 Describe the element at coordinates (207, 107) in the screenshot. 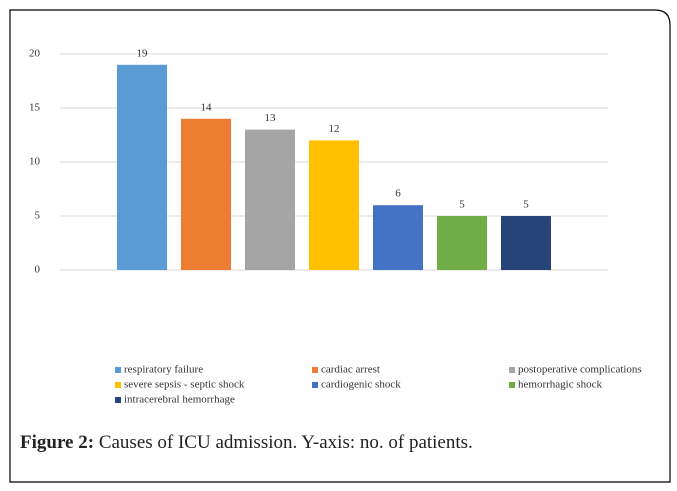

I see `data-label: 14` at that location.